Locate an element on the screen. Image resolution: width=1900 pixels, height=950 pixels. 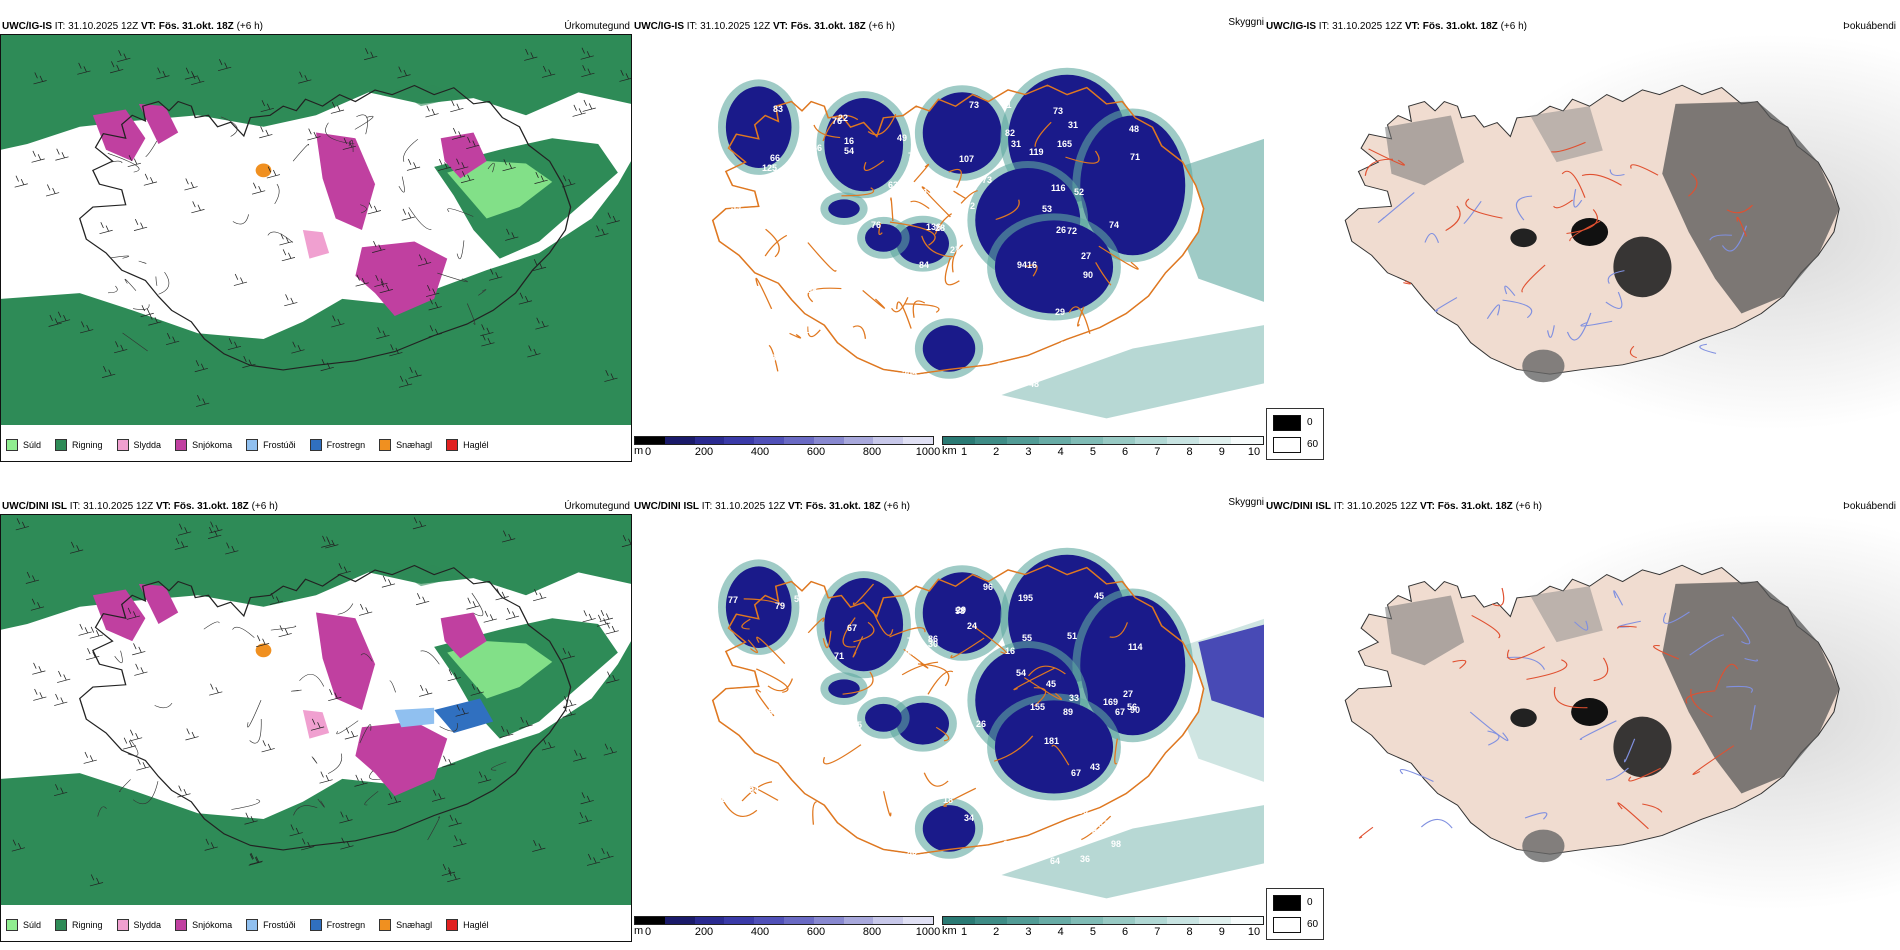
precip-type-map is located at coordinates (316, 230).